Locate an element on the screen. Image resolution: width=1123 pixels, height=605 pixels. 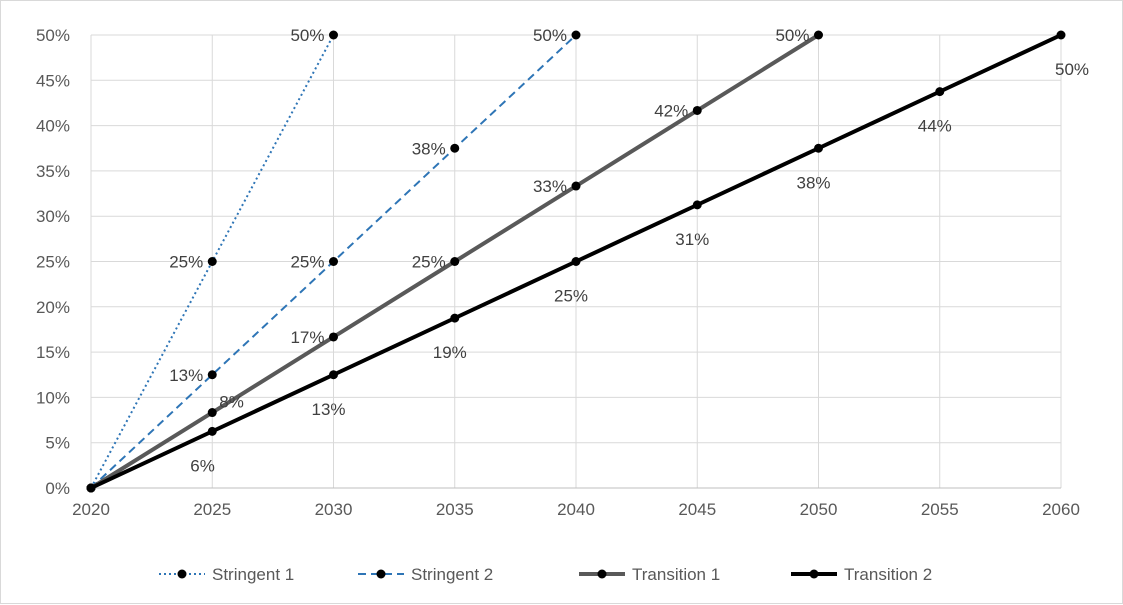
data-label: 44% is located at coordinates (935, 126).